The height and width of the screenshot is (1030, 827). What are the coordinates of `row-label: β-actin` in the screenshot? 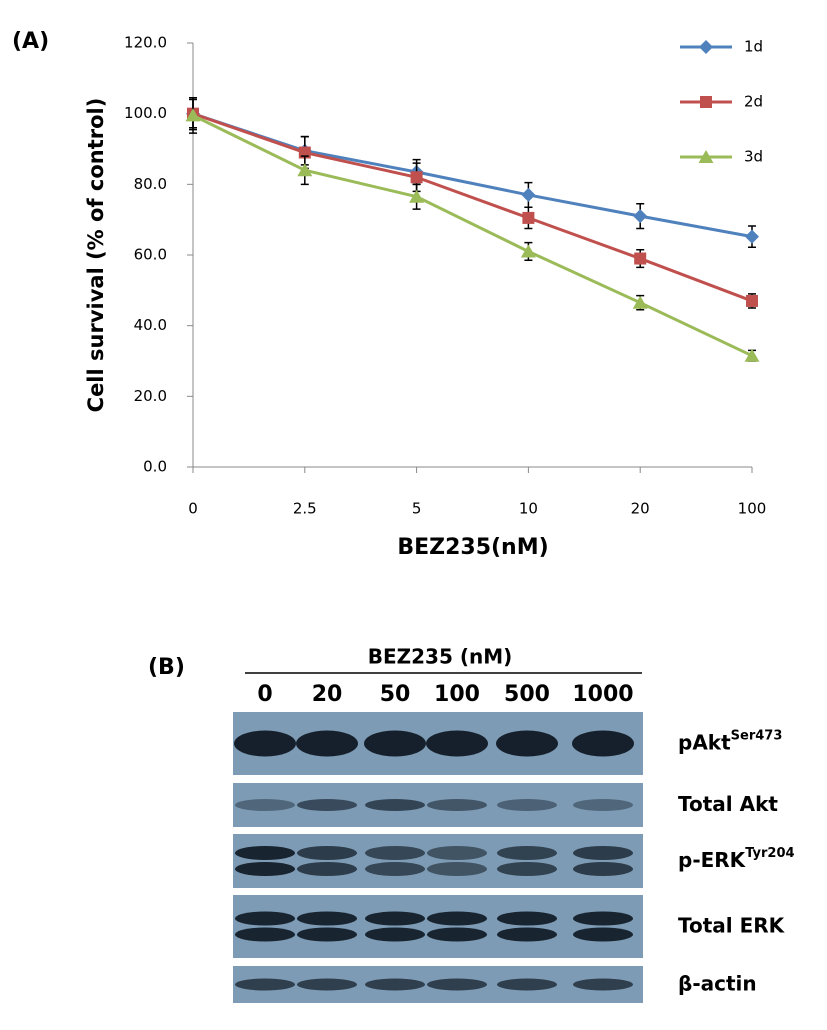 It's located at (717, 983).